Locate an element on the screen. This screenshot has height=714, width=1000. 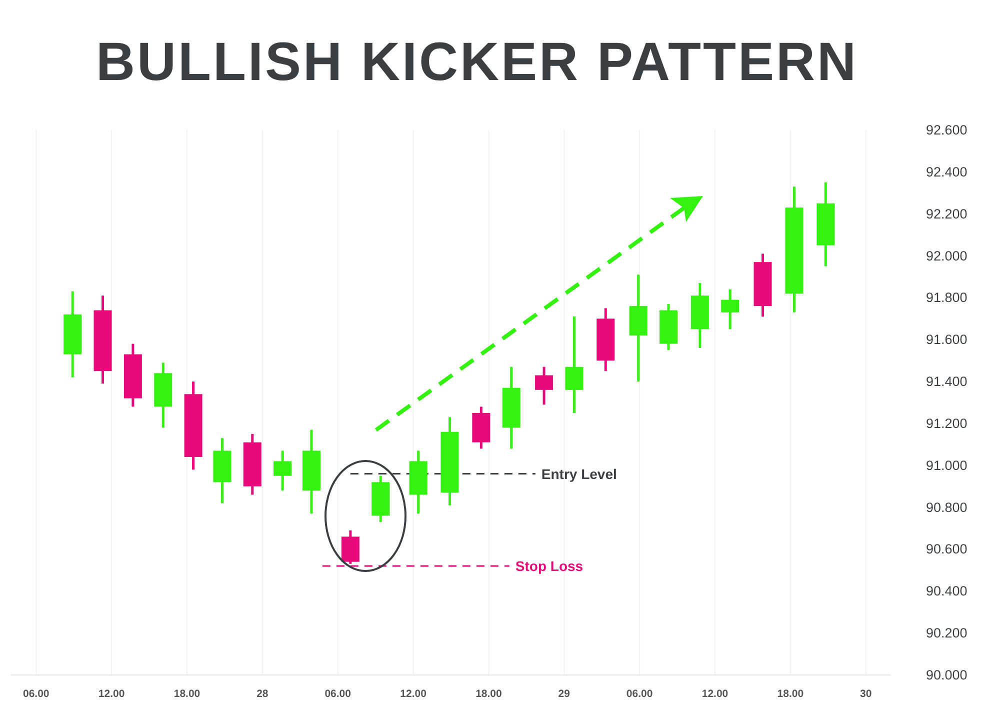
y-tick-label: 92.000 is located at coordinates (947, 256).